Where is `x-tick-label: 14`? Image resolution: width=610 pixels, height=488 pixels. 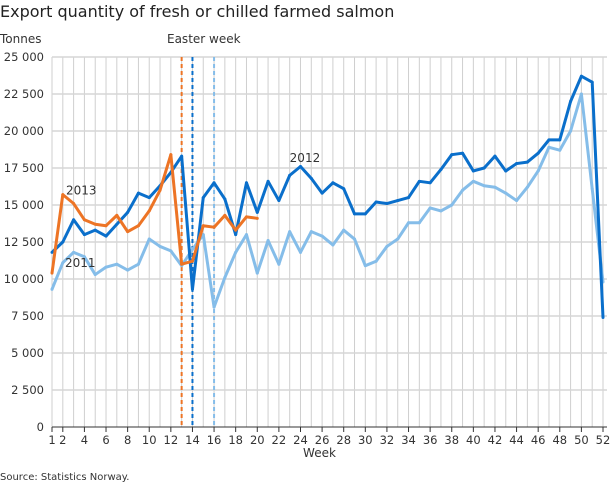 x-tick-label: 14 is located at coordinates (192, 440).